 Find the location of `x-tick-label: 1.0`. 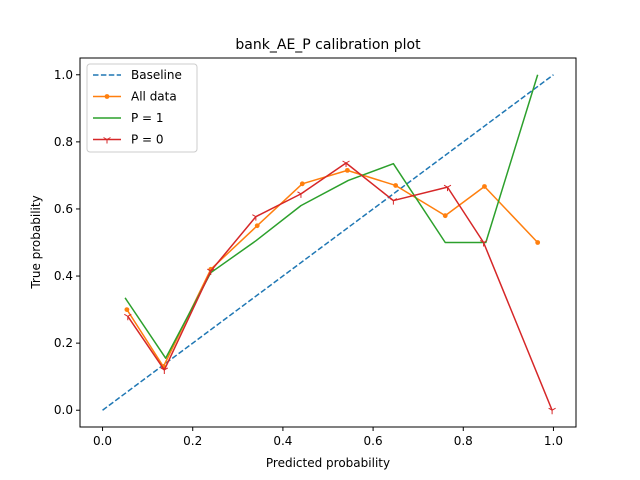

x-tick-label: 1.0 is located at coordinates (553, 441).